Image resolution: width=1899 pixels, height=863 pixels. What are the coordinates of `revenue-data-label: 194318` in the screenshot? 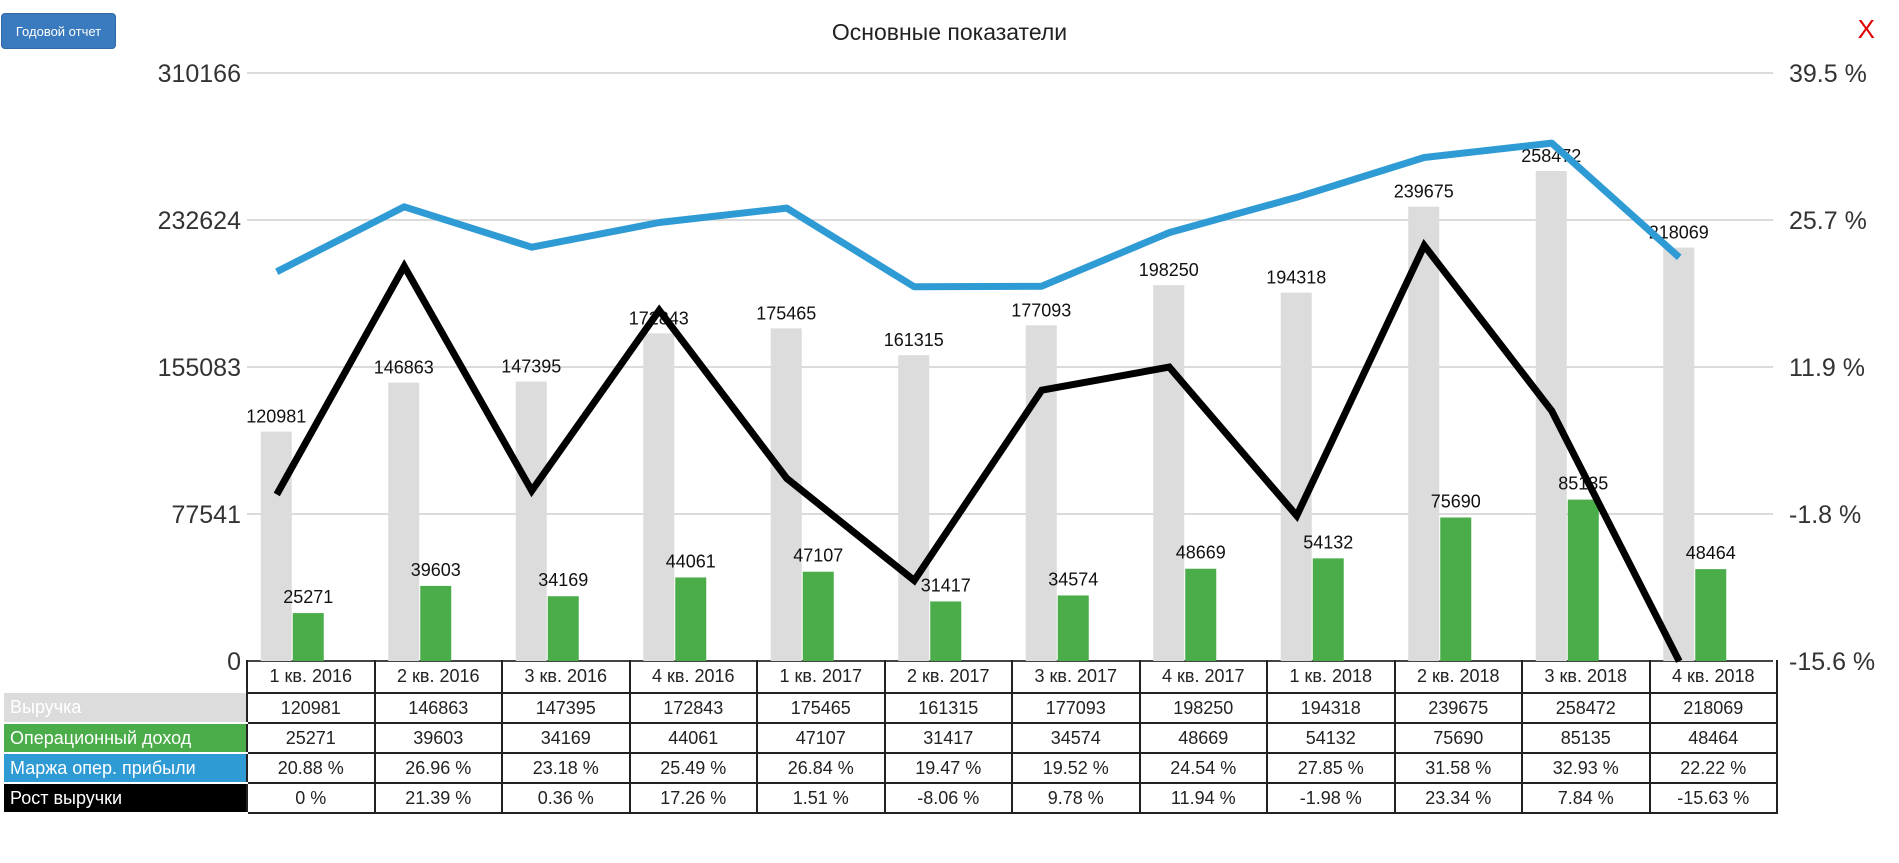 It's located at (1296, 278).